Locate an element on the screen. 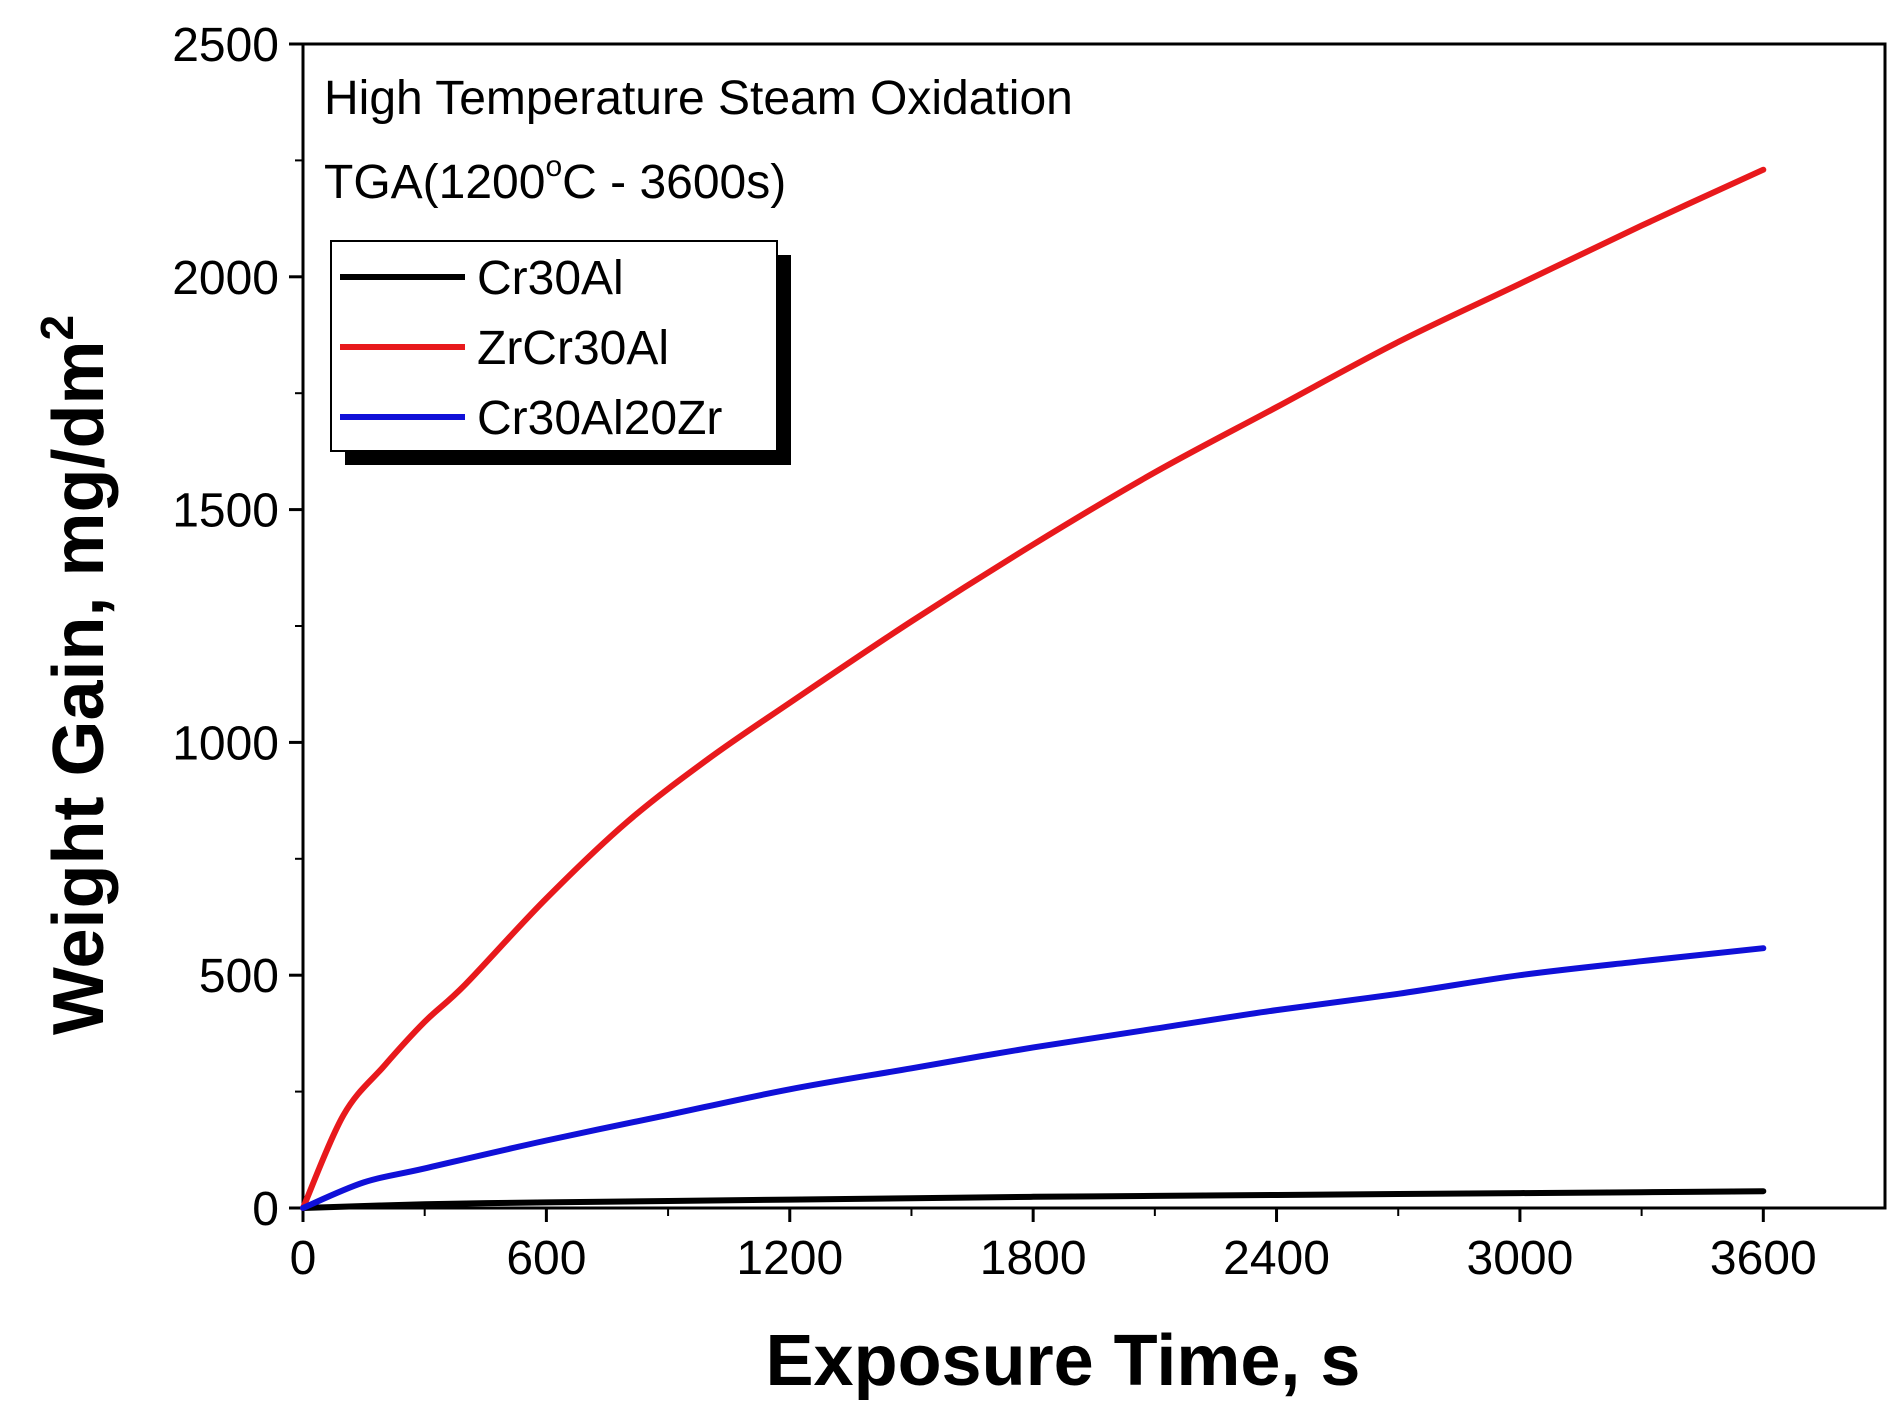 The width and height of the screenshot is (1902, 1416). x-tick-label: 1200 is located at coordinates (789, 1258).